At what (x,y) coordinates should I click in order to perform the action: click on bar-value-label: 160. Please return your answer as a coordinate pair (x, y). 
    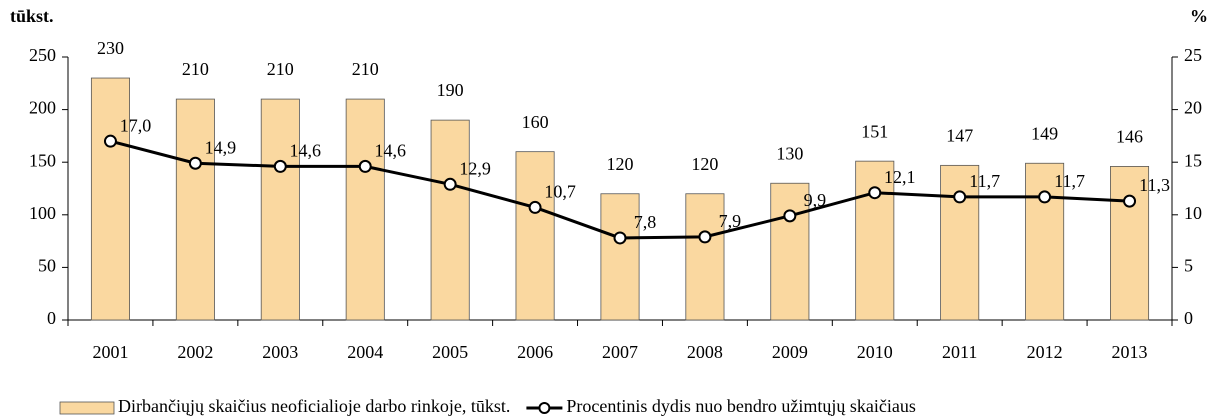
    Looking at the image, I should click on (535, 122).